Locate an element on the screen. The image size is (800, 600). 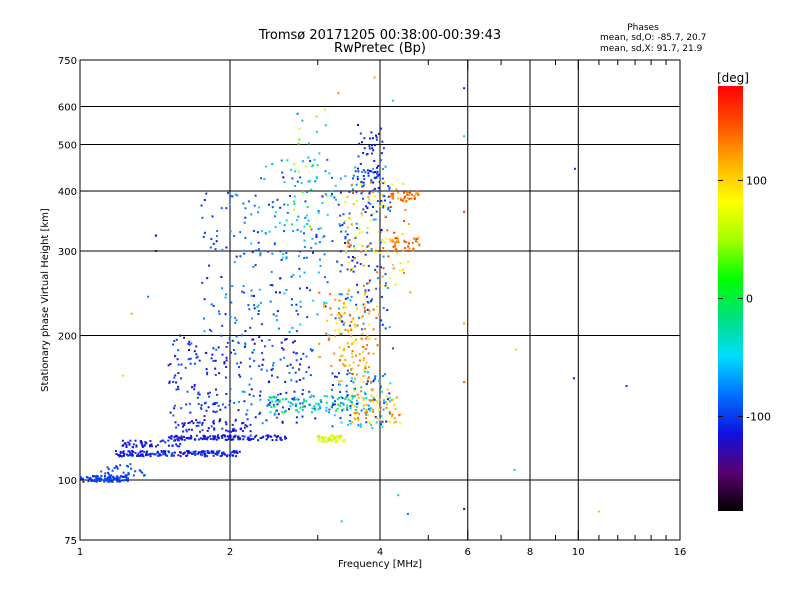
x-tick-label: 4 is located at coordinates (380, 552).